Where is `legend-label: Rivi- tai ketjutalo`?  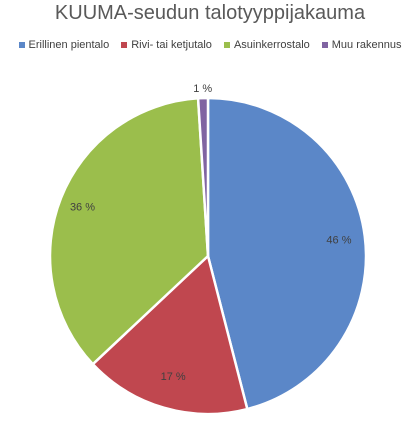
legend-label: Rivi- tai ketjutalo is located at coordinates (171, 45).